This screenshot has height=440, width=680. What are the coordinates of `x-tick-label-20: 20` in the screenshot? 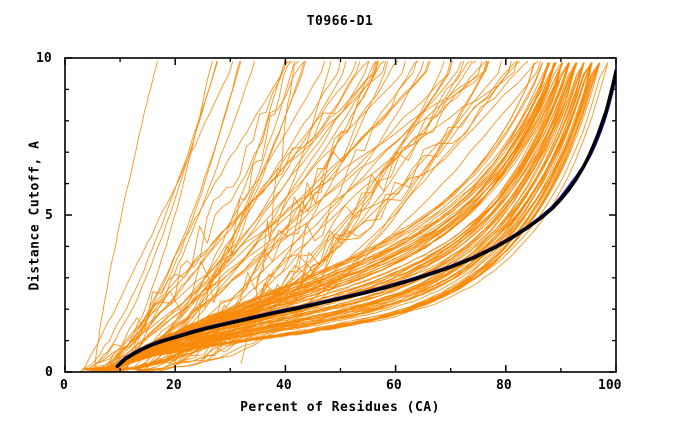 It's located at (174, 385).